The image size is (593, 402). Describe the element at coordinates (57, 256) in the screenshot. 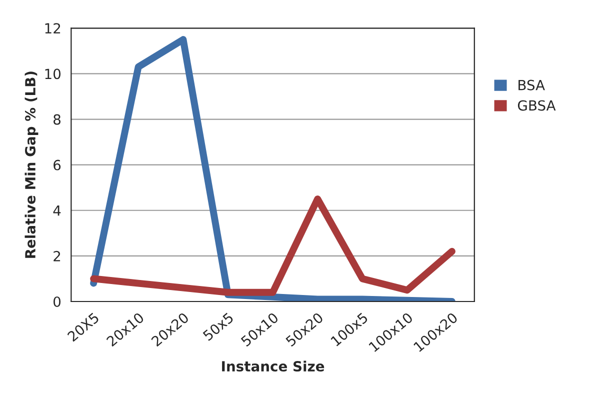

I see `y-tick-label: 2` at that location.